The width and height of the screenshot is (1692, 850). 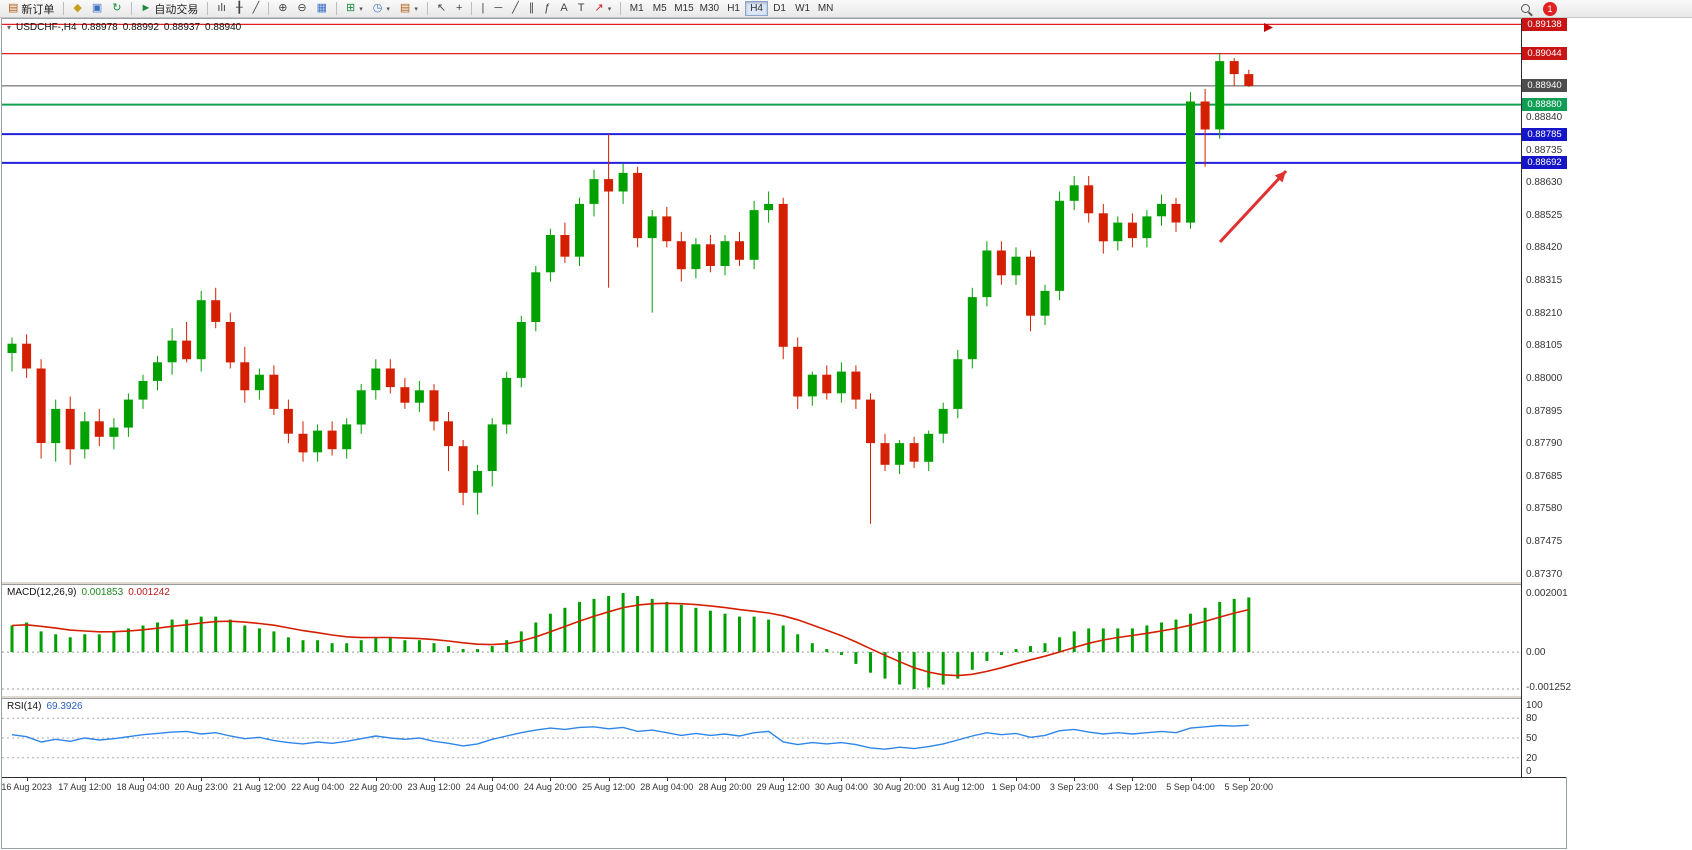 What do you see at coordinates (182, 27) in the screenshot?
I see `ohlc-low: 0.88937` at bounding box center [182, 27].